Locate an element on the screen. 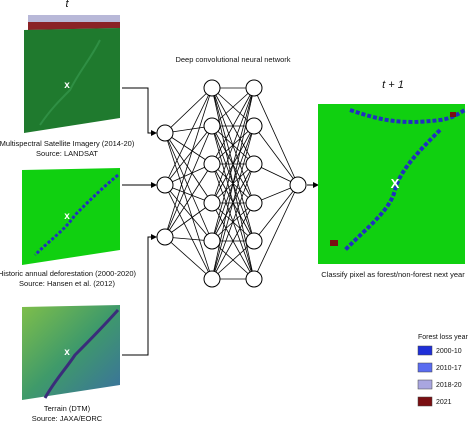 Image resolution: width=474 pixels, height=425 pixels. time-label: t is located at coordinates (67, 5).